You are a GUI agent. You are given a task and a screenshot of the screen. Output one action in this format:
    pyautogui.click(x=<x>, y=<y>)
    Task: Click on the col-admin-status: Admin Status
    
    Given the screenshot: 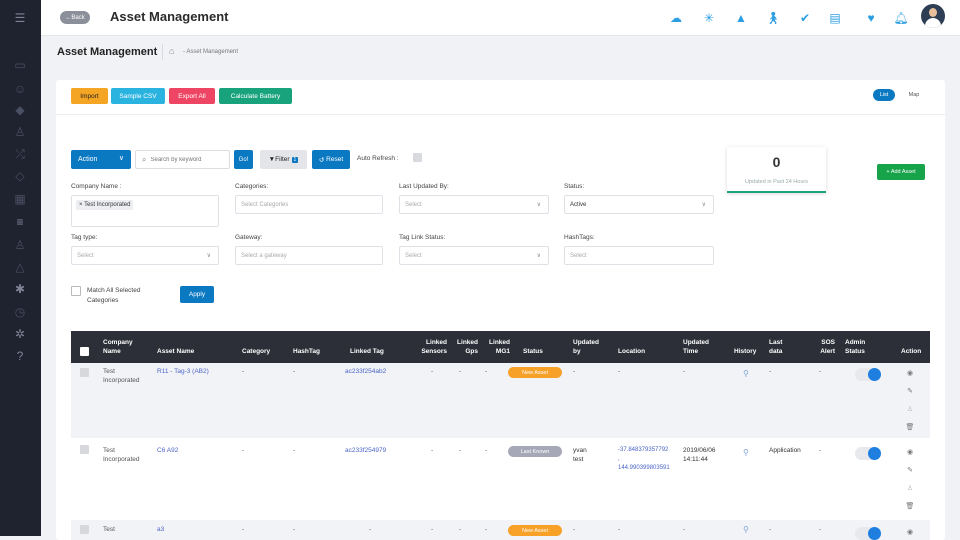 What is the action you would take?
    pyautogui.click(x=855, y=347)
    